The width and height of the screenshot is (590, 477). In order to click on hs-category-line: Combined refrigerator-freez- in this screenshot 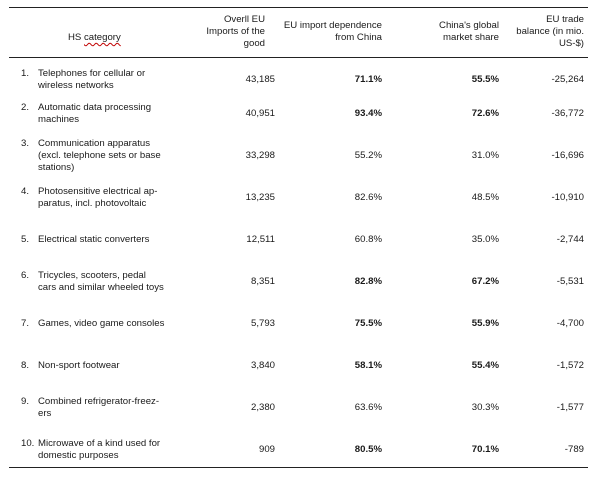, I will do `click(99, 401)`.